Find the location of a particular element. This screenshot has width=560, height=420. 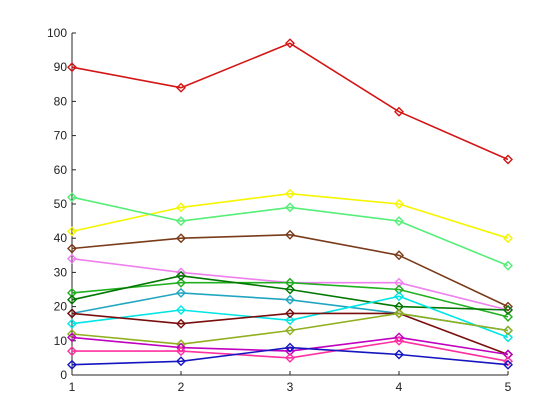

y-tick-label: 90 is located at coordinates (61, 67).